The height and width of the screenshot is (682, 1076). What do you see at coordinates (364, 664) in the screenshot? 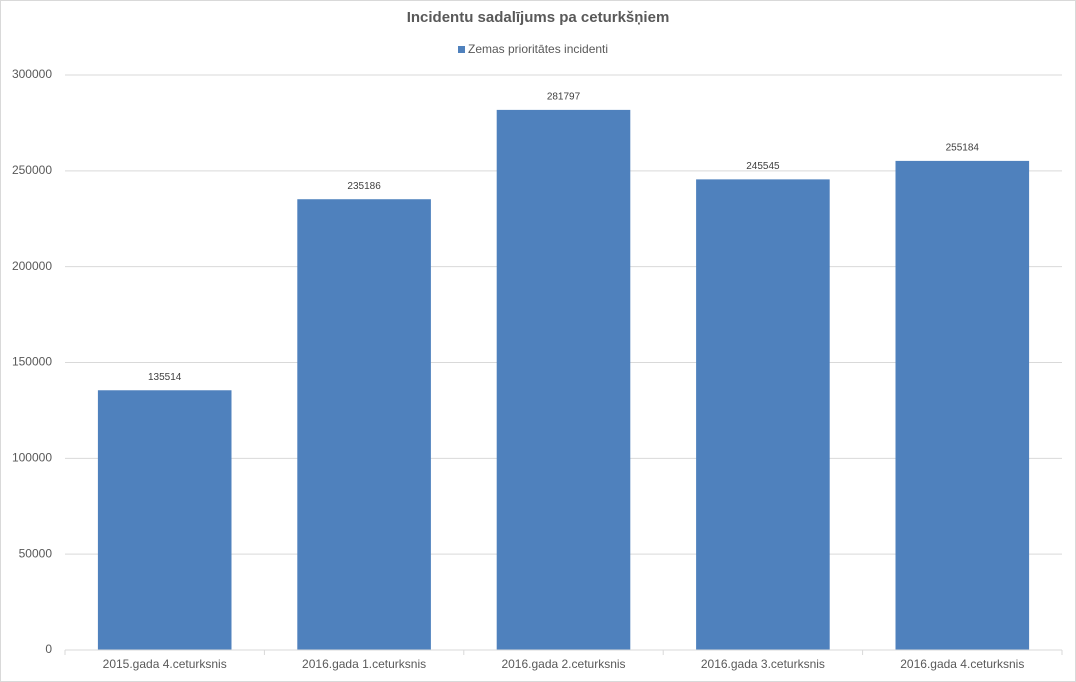
I see `x-tick-label: 2016.gada 1.ceturksnis` at bounding box center [364, 664].